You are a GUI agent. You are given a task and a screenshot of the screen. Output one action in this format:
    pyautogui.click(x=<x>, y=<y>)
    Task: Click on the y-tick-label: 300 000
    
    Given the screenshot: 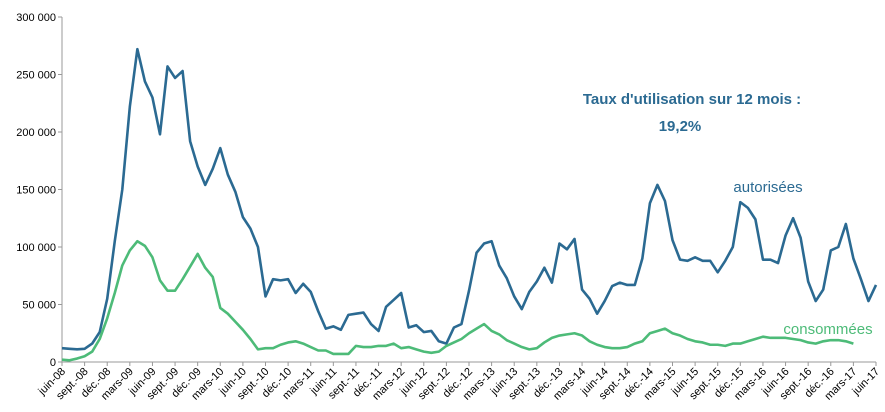 What is the action you would take?
    pyautogui.click(x=36, y=18)
    